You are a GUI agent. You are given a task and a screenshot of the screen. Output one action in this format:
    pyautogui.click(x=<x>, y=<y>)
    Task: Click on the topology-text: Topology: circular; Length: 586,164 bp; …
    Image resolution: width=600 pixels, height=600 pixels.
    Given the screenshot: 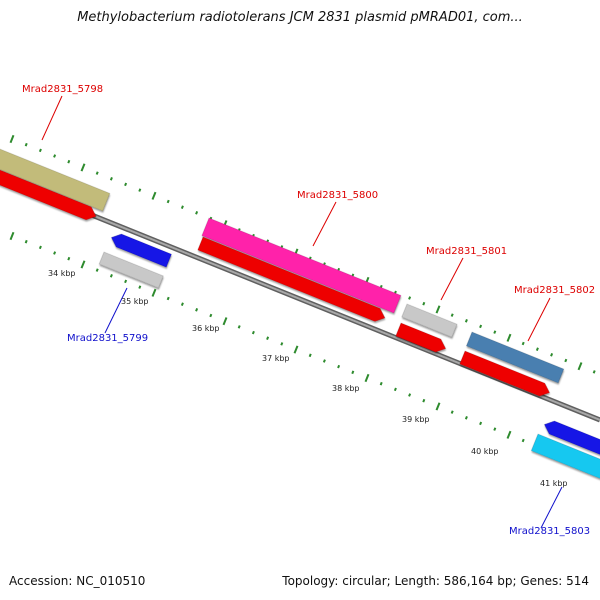 What is the action you would take?
    pyautogui.click(x=435, y=581)
    